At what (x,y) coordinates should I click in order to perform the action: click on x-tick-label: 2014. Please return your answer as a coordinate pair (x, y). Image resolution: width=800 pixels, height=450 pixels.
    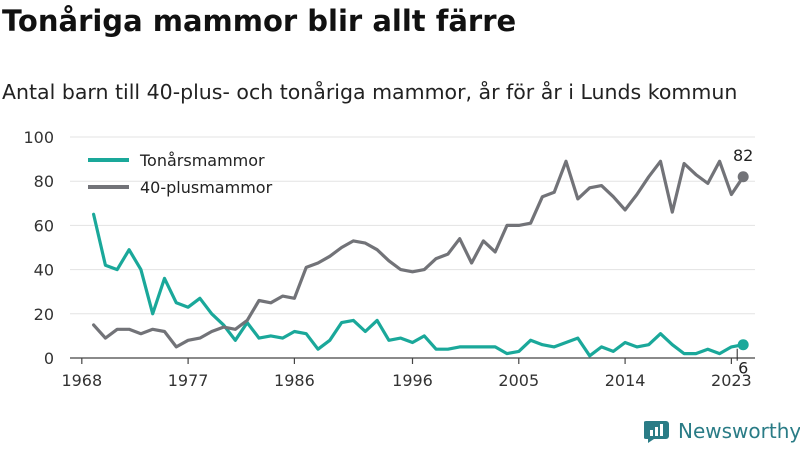
    Looking at the image, I should click on (625, 380).